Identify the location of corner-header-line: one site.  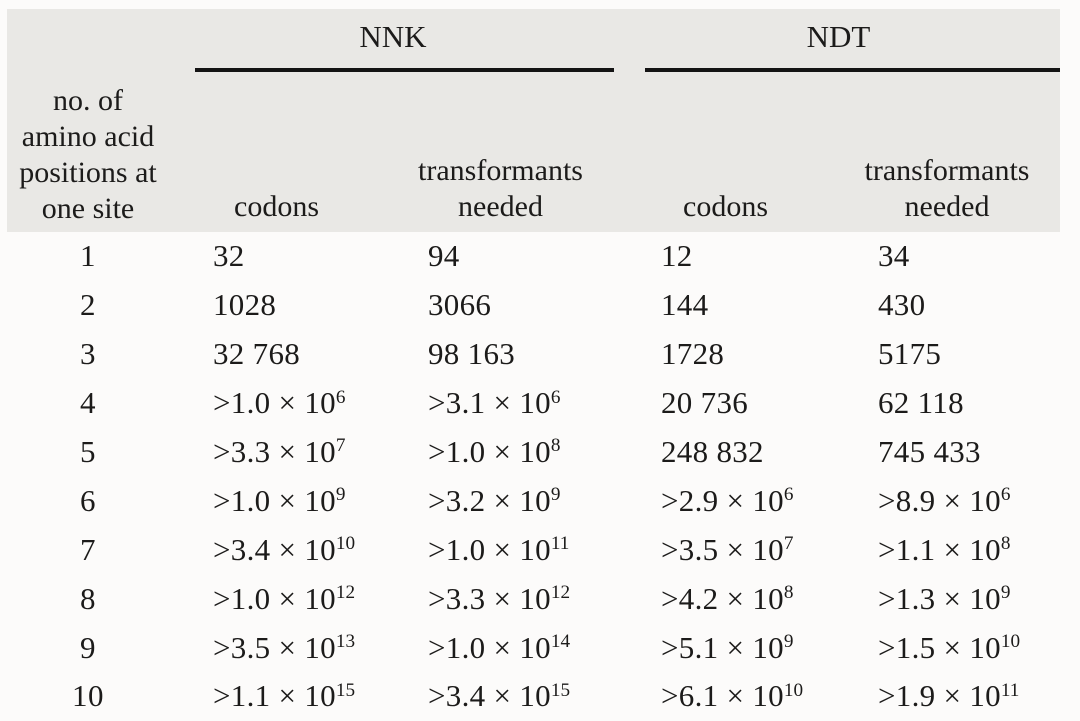
(88, 208).